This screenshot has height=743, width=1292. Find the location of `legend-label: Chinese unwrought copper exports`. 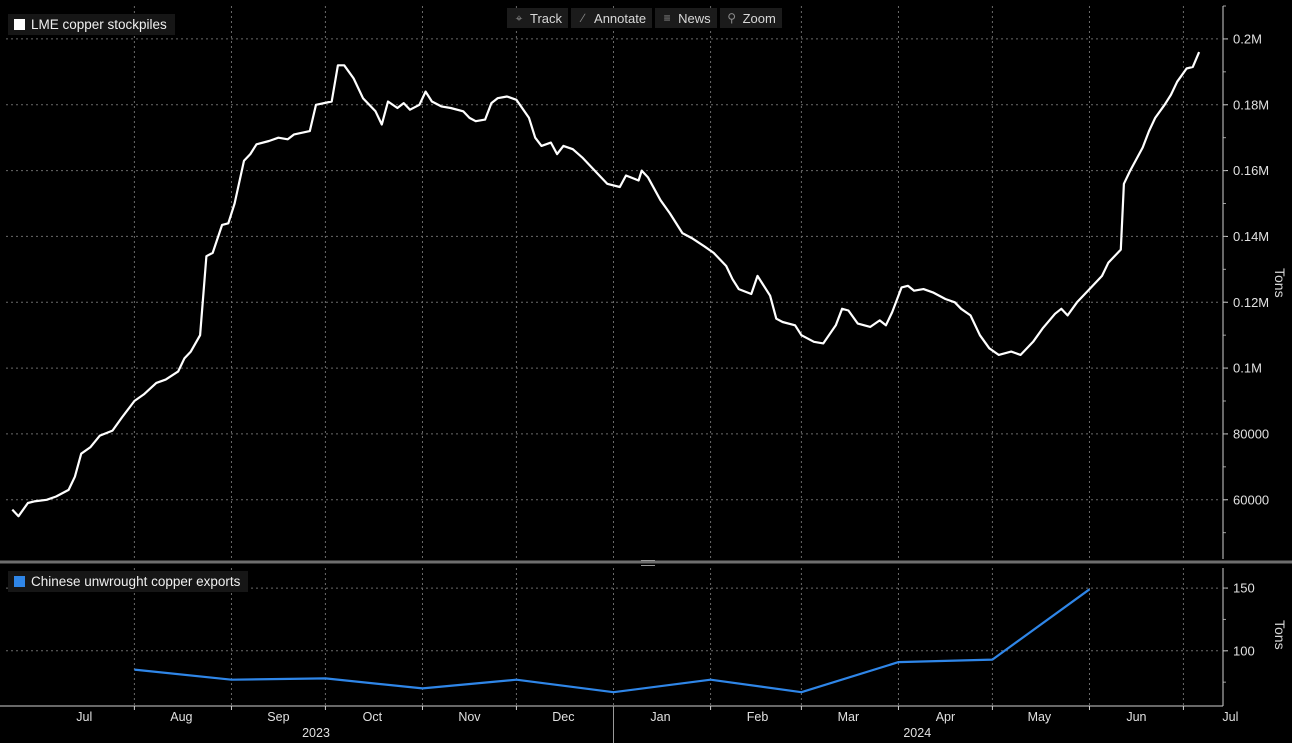

legend-label: Chinese unwrought copper exports is located at coordinates (136, 581).